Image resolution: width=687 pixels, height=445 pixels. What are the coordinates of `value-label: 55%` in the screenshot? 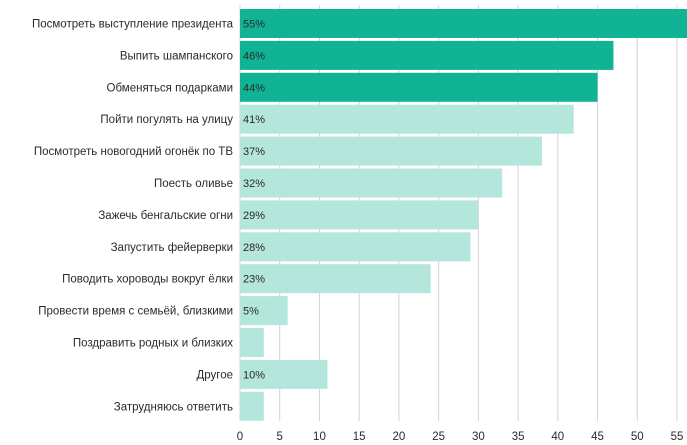 It's located at (254, 25).